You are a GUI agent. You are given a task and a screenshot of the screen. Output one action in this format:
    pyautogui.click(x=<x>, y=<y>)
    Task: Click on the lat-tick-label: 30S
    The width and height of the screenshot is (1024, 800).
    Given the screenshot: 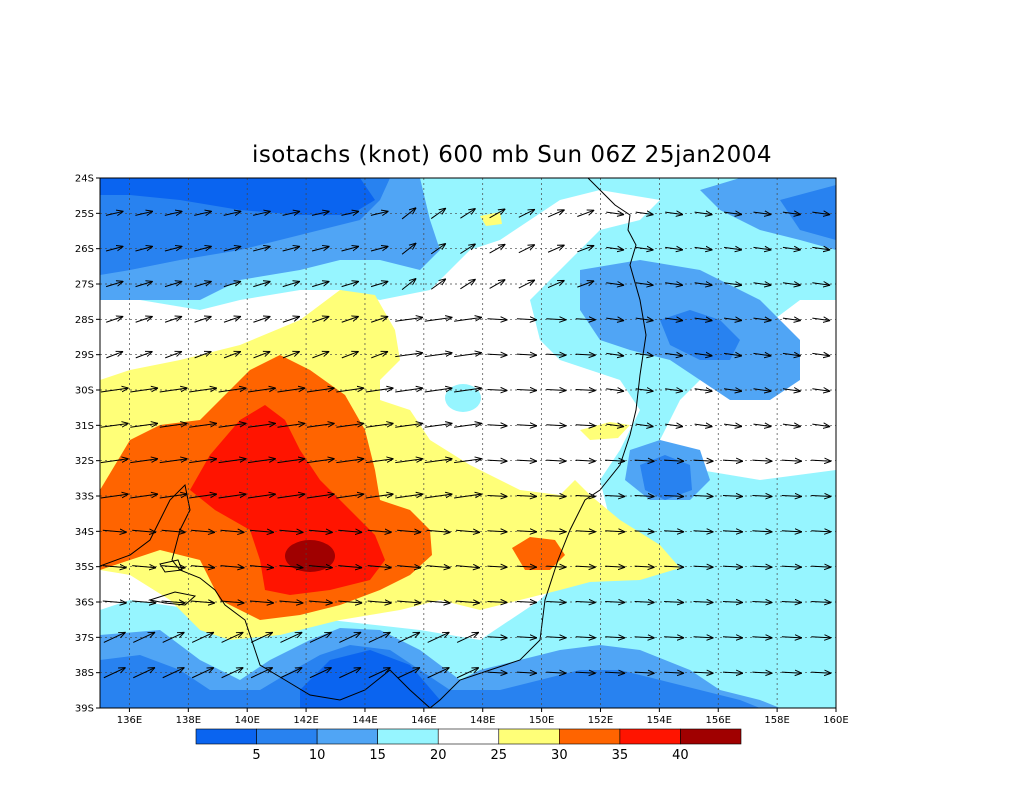 What is the action you would take?
    pyautogui.click(x=84, y=391)
    